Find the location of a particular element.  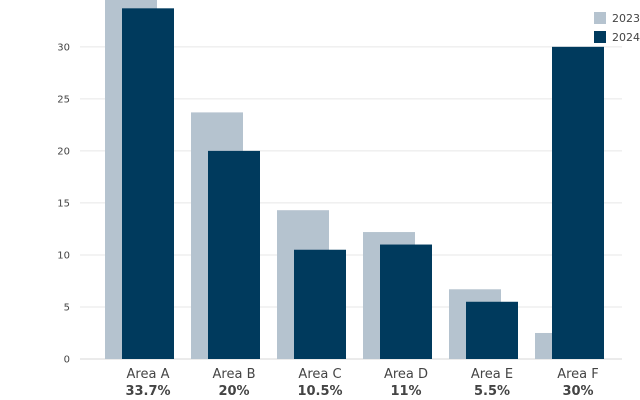

bar-2024-area-e is located at coordinates (492, 330).